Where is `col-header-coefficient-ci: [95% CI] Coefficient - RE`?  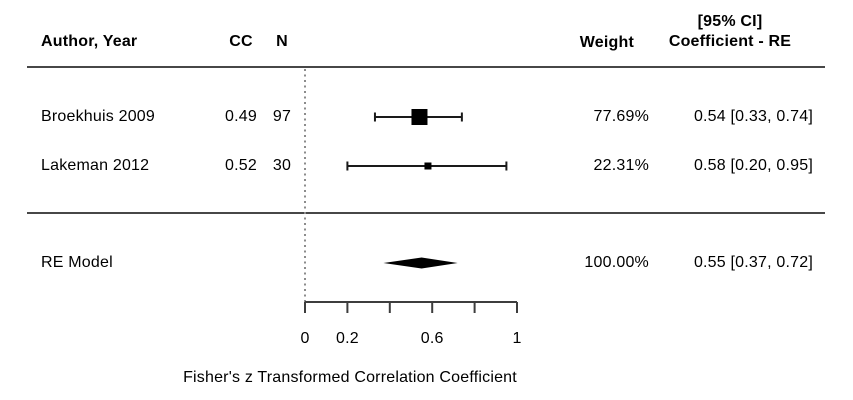
col-header-coefficient-ci: [95% CI] Coefficient - RE is located at coordinates (730, 32).